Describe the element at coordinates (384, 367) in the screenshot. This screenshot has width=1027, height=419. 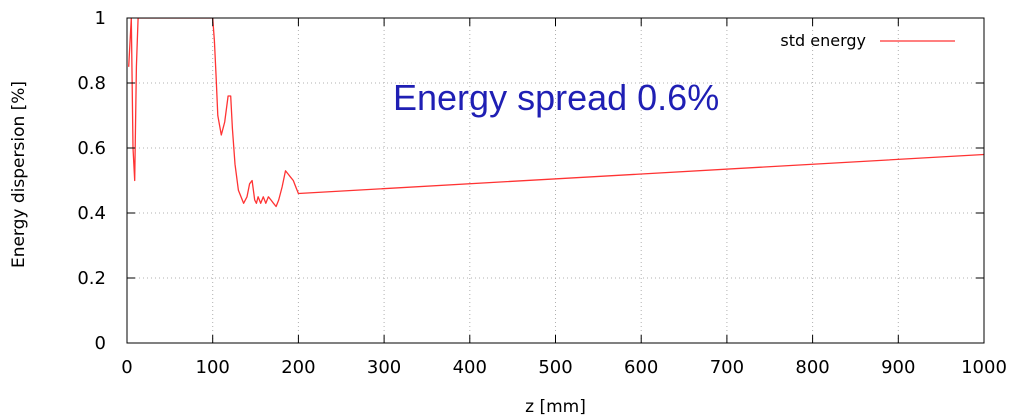
I see `x-tick-label: 300` at that location.